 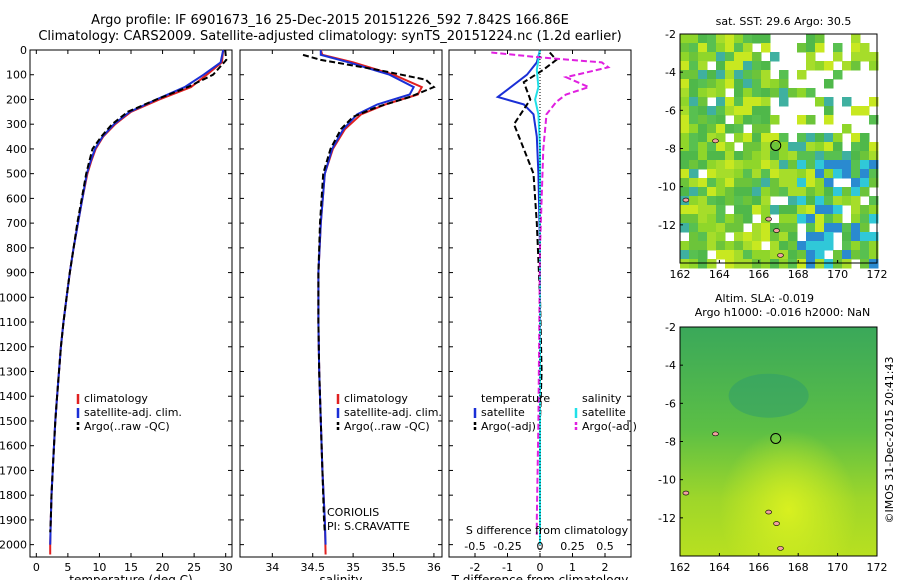 I want to click on island, so click(x=780, y=255).